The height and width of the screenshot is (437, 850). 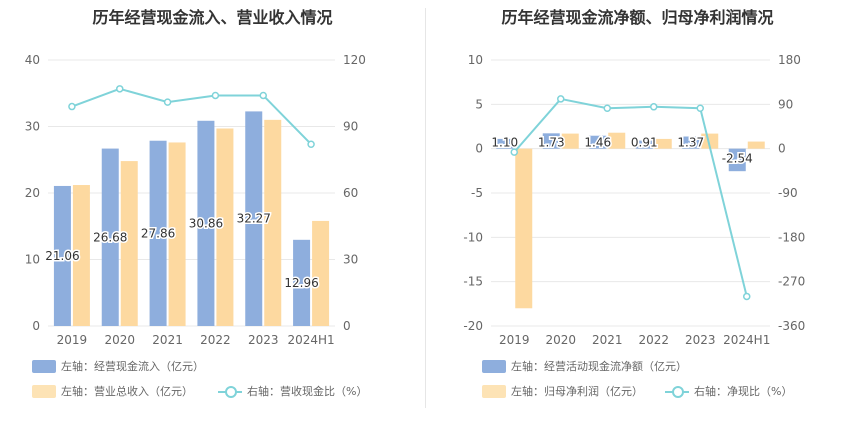 What do you see at coordinates (728, 391) in the screenshot?
I see `right-legend-item-ratio: 右轴：净现比（%）` at bounding box center [728, 391].